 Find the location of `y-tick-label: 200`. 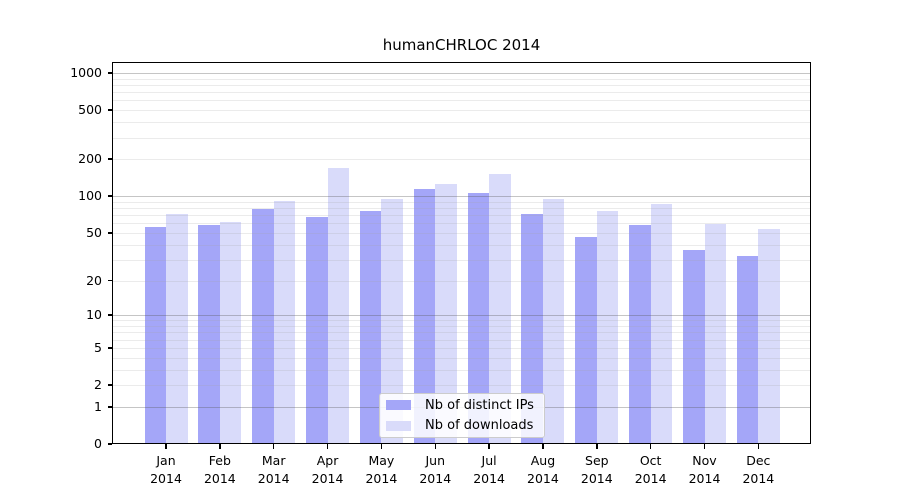

y-tick-label: 200 is located at coordinates (90, 159).